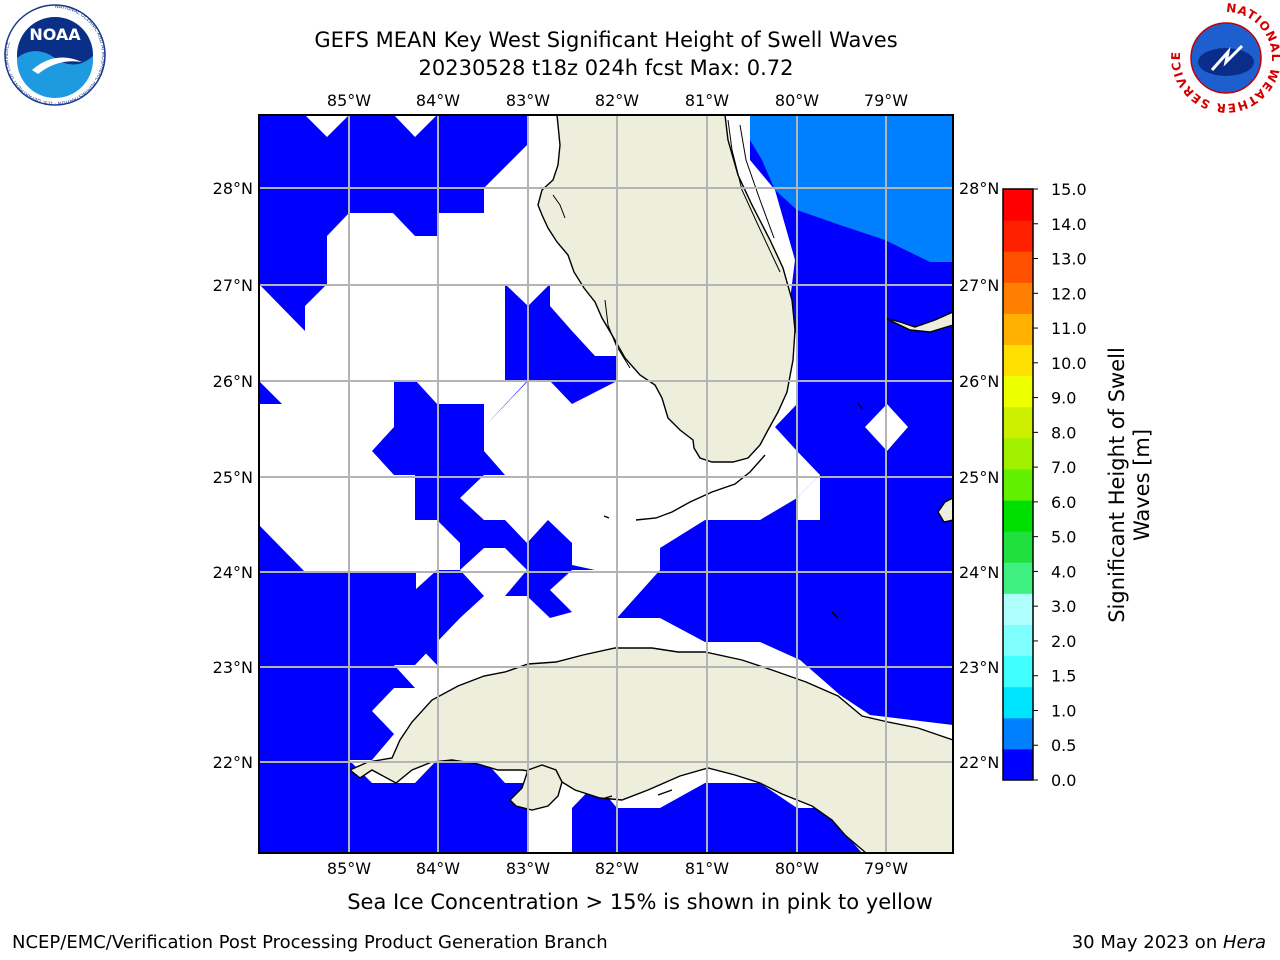  What do you see at coordinates (979, 572) in the screenshot?
I see `lat-tick-right: 24°N` at bounding box center [979, 572].